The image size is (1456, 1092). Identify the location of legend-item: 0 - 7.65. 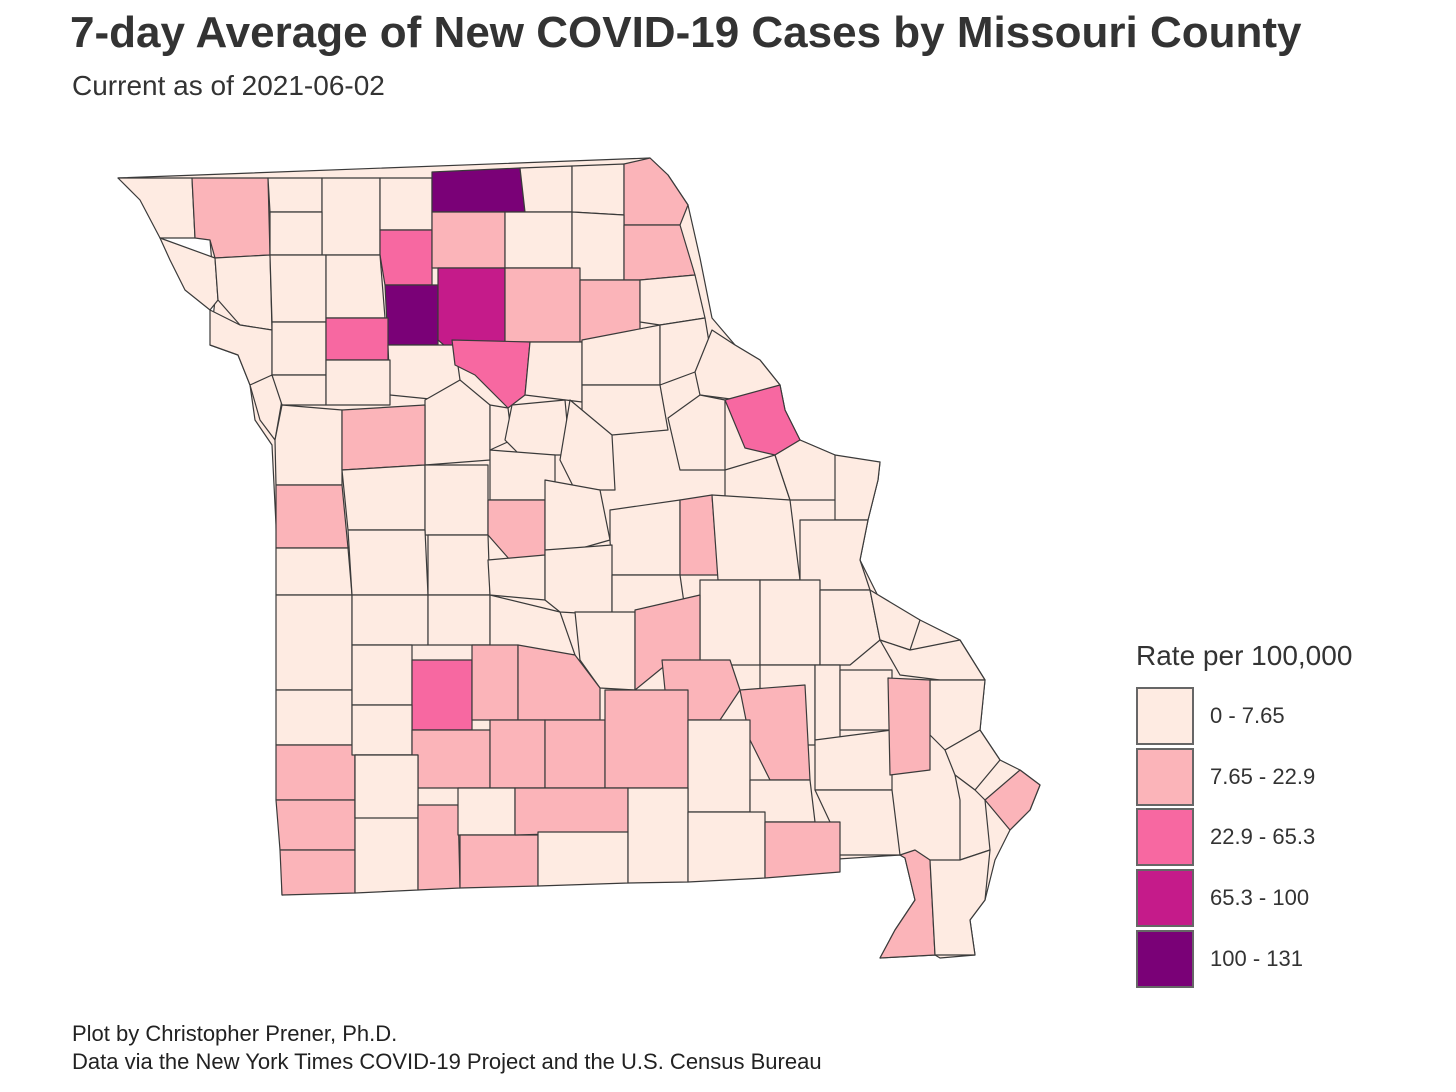
(1244, 716).